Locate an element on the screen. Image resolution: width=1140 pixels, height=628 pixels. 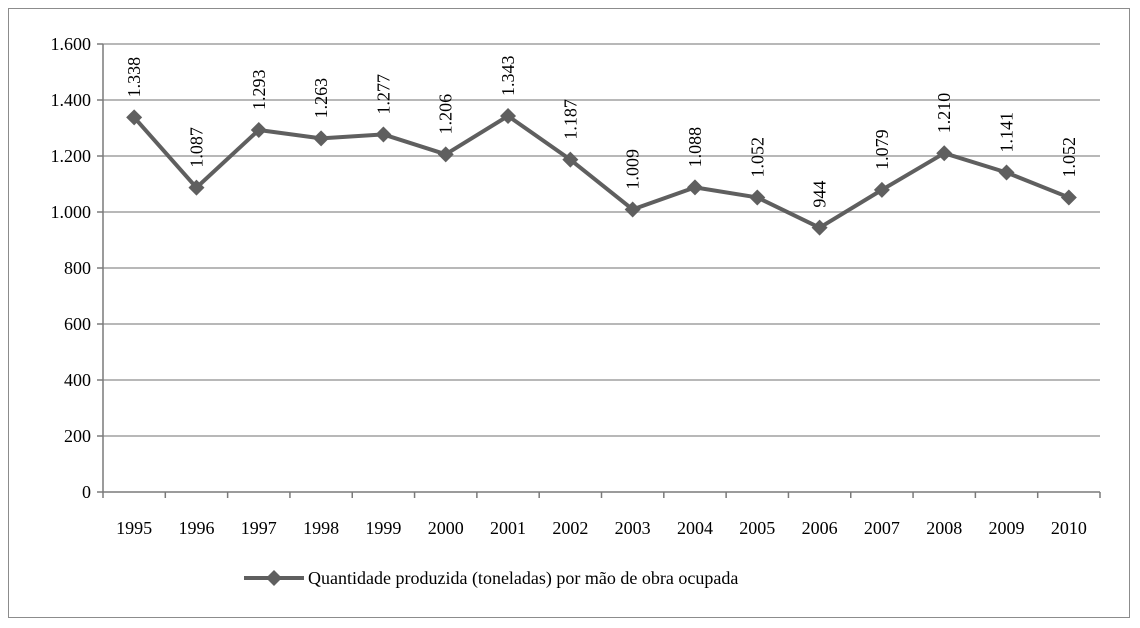
x-tick-label-1995: 1995 is located at coordinates (134, 528).